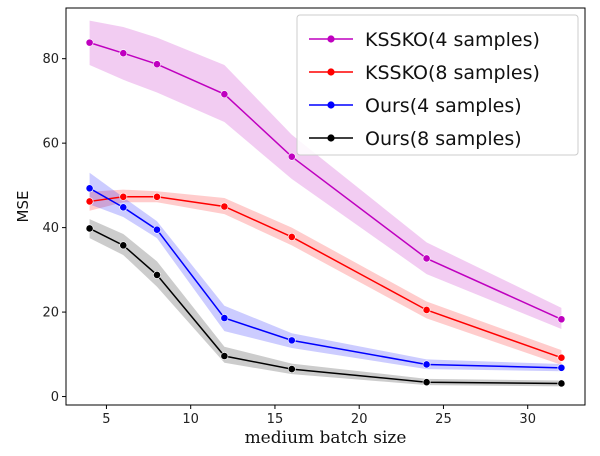 Image resolution: width=600 pixels, height=456 pixels. What do you see at coordinates (55, 397) in the screenshot?
I see `y-tick-label: 0` at bounding box center [55, 397].